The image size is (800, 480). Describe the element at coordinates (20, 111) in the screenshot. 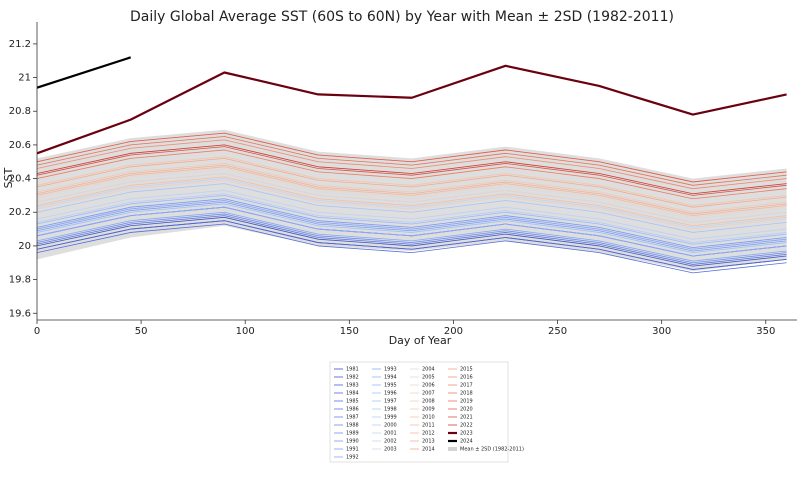

I see `y-tick-label: 20.8` at that location.